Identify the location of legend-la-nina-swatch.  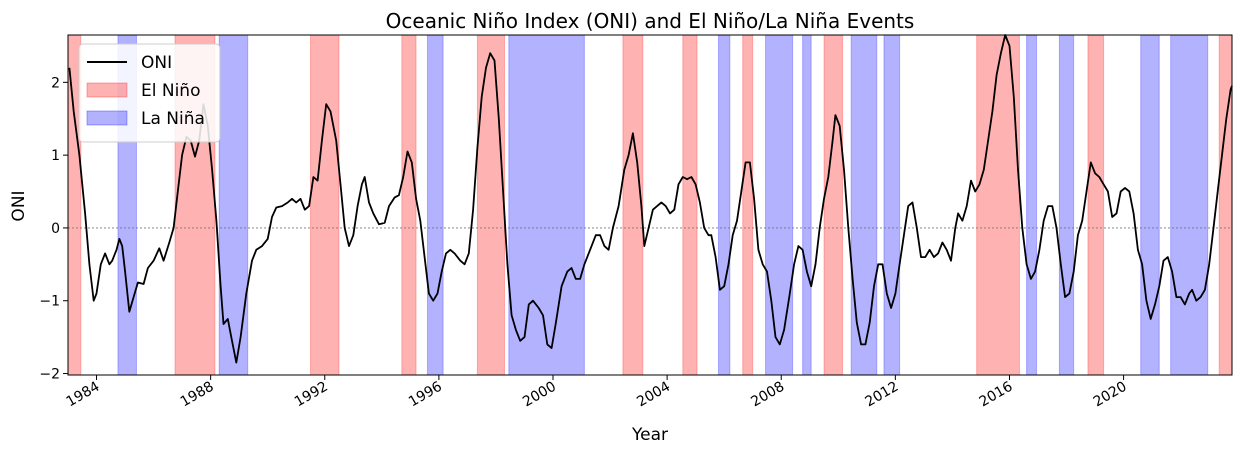
(107, 118).